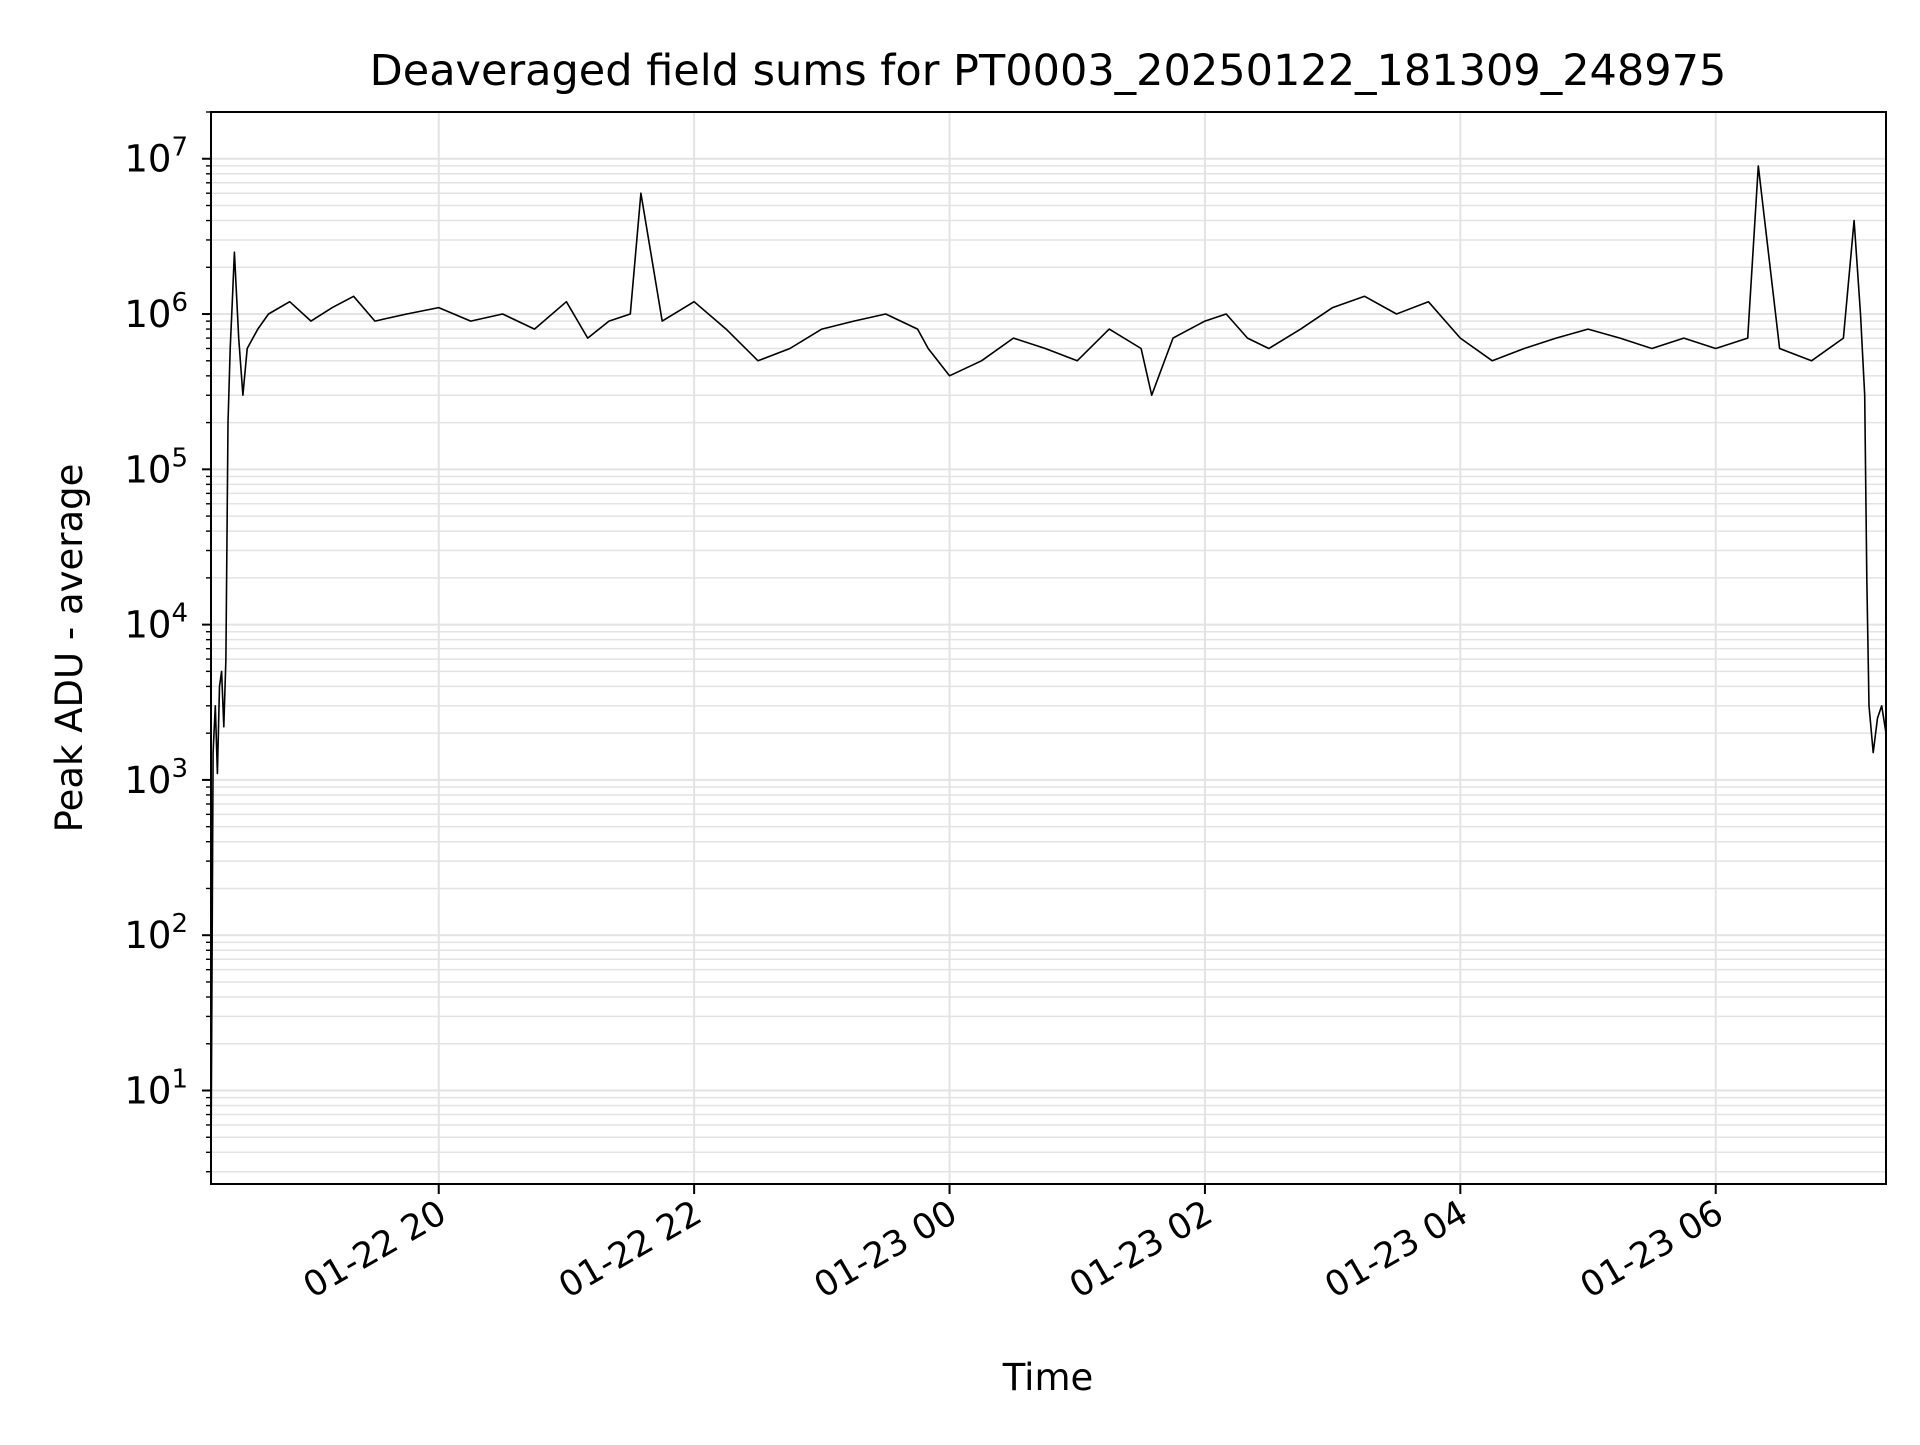 This screenshot has width=1920, height=1445. Describe the element at coordinates (156, 157) in the screenshot. I see `y-tick-label: 107` at that location.